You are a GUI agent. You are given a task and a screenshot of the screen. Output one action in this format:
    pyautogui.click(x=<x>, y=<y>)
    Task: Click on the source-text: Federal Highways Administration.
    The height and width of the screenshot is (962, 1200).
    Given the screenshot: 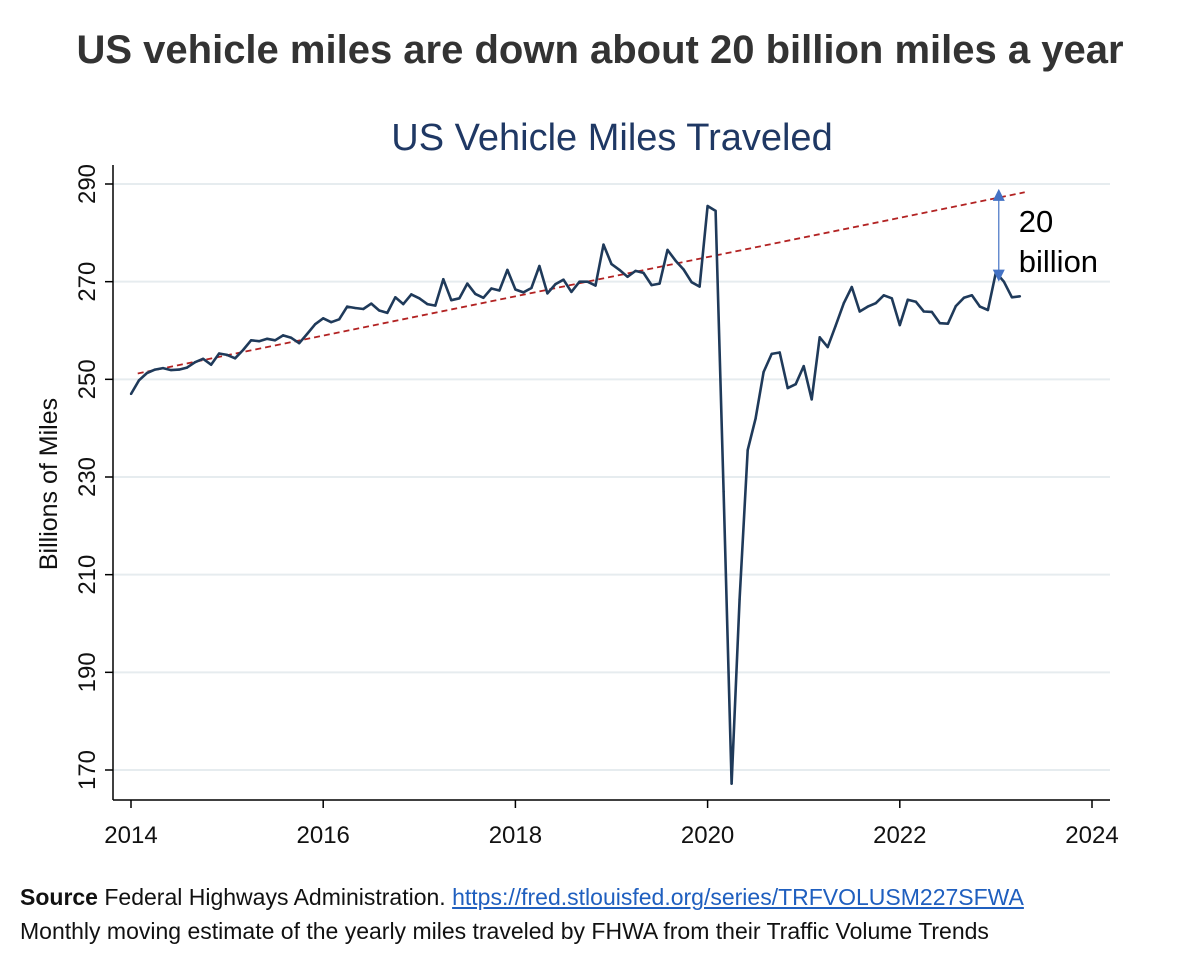 What is the action you would take?
    pyautogui.click(x=275, y=897)
    